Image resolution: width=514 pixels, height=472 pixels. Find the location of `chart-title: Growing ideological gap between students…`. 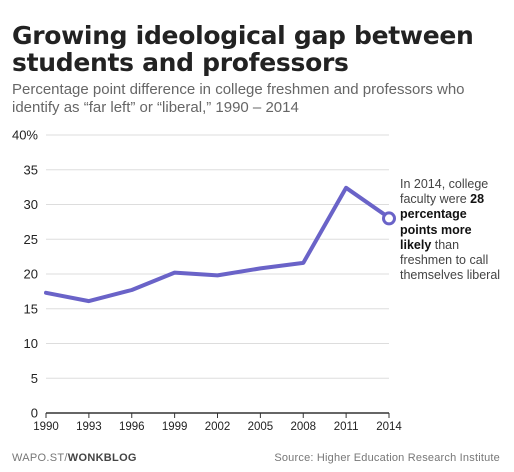

chart-title: Growing ideological gap between students… is located at coordinates (243, 49).